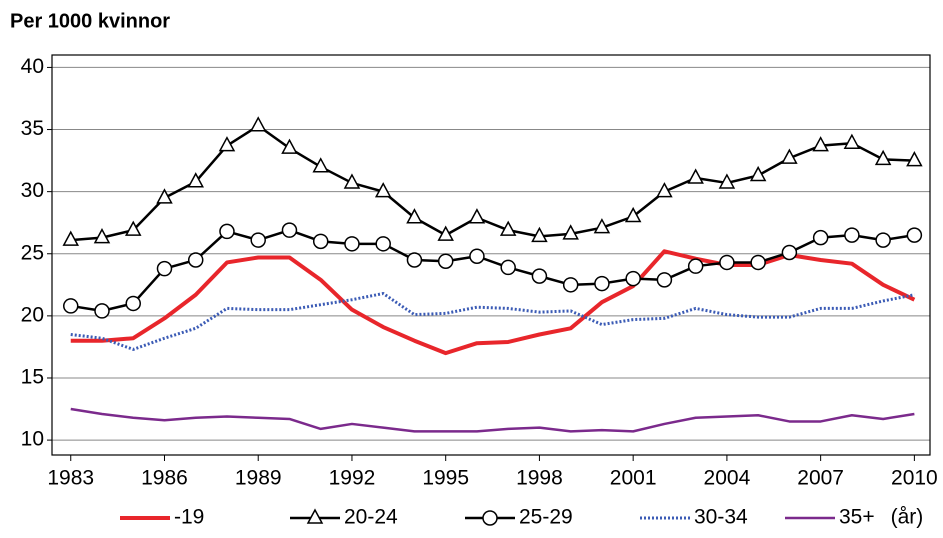 Image resolution: width=943 pixels, height=538 pixels. I want to click on x-axis-unit: (år), so click(907, 517).